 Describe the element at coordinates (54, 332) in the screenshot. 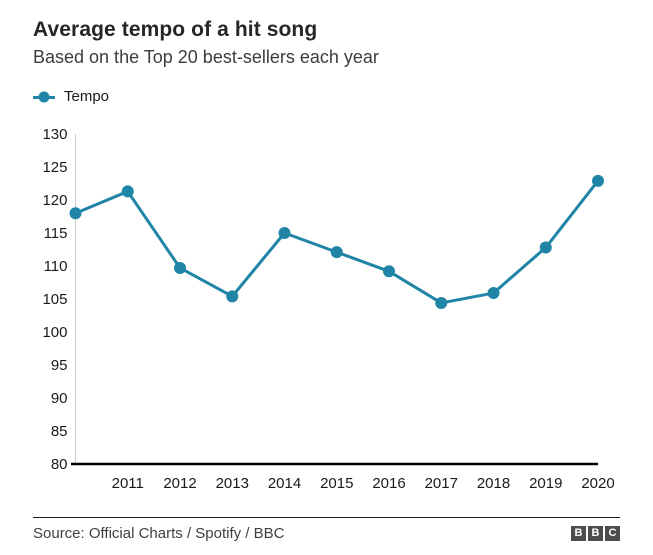

I see `y-axis-tick-label: 100` at that location.